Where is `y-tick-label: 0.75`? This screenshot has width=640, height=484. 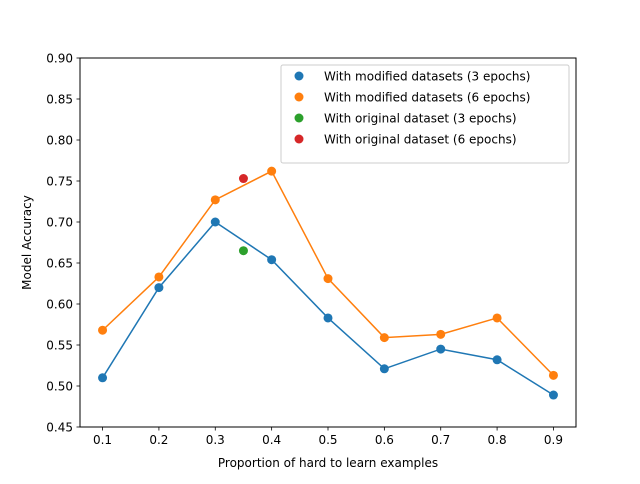 y-tick-label: 0.75 is located at coordinates (59, 182).